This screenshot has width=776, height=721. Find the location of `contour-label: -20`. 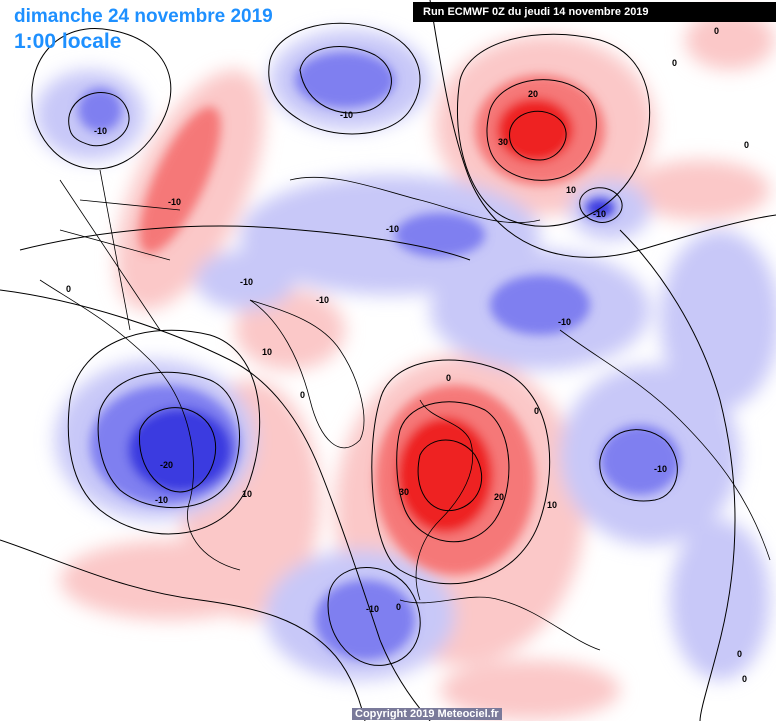

contour-label: -20 is located at coordinates (166, 465).